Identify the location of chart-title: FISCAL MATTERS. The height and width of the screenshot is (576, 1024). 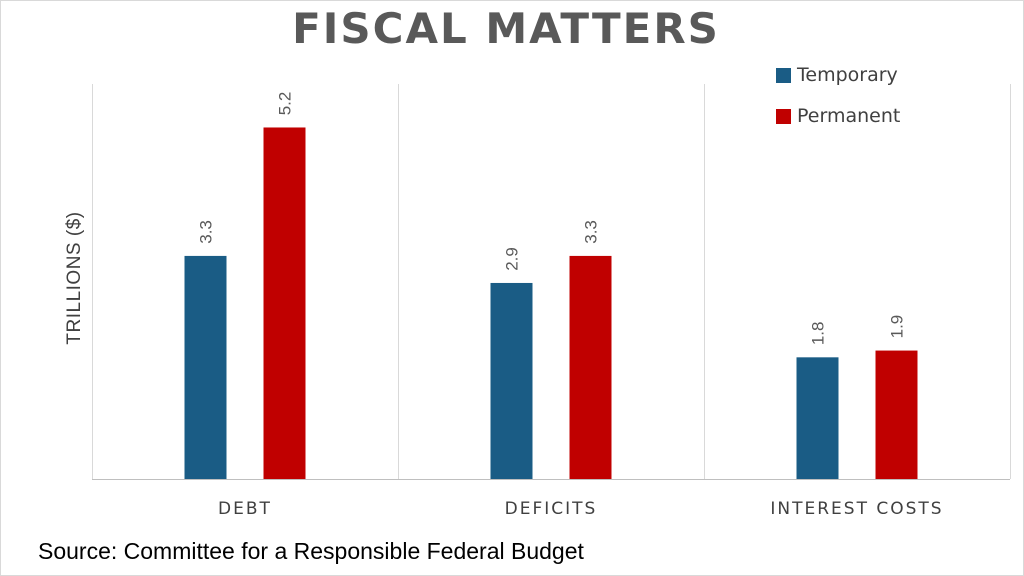
(506, 28).